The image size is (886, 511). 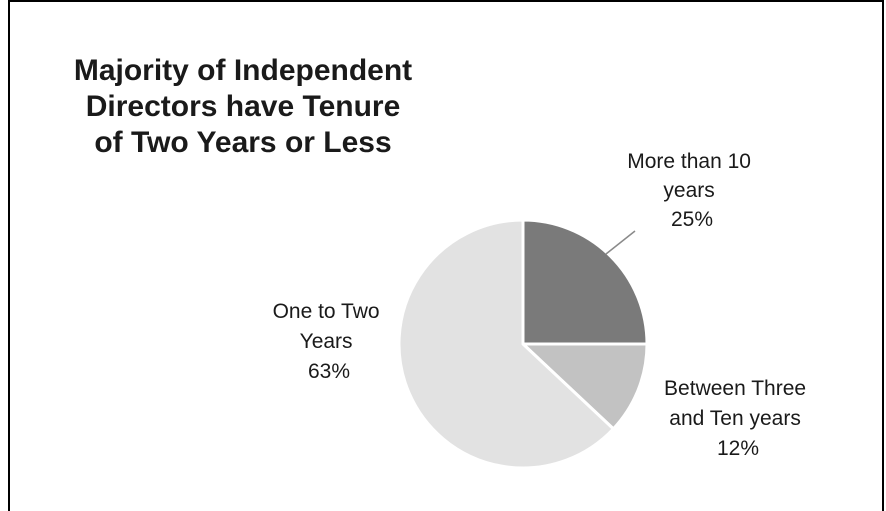 I want to click on title-line-2: Directors have Tenure, so click(x=243, y=106).